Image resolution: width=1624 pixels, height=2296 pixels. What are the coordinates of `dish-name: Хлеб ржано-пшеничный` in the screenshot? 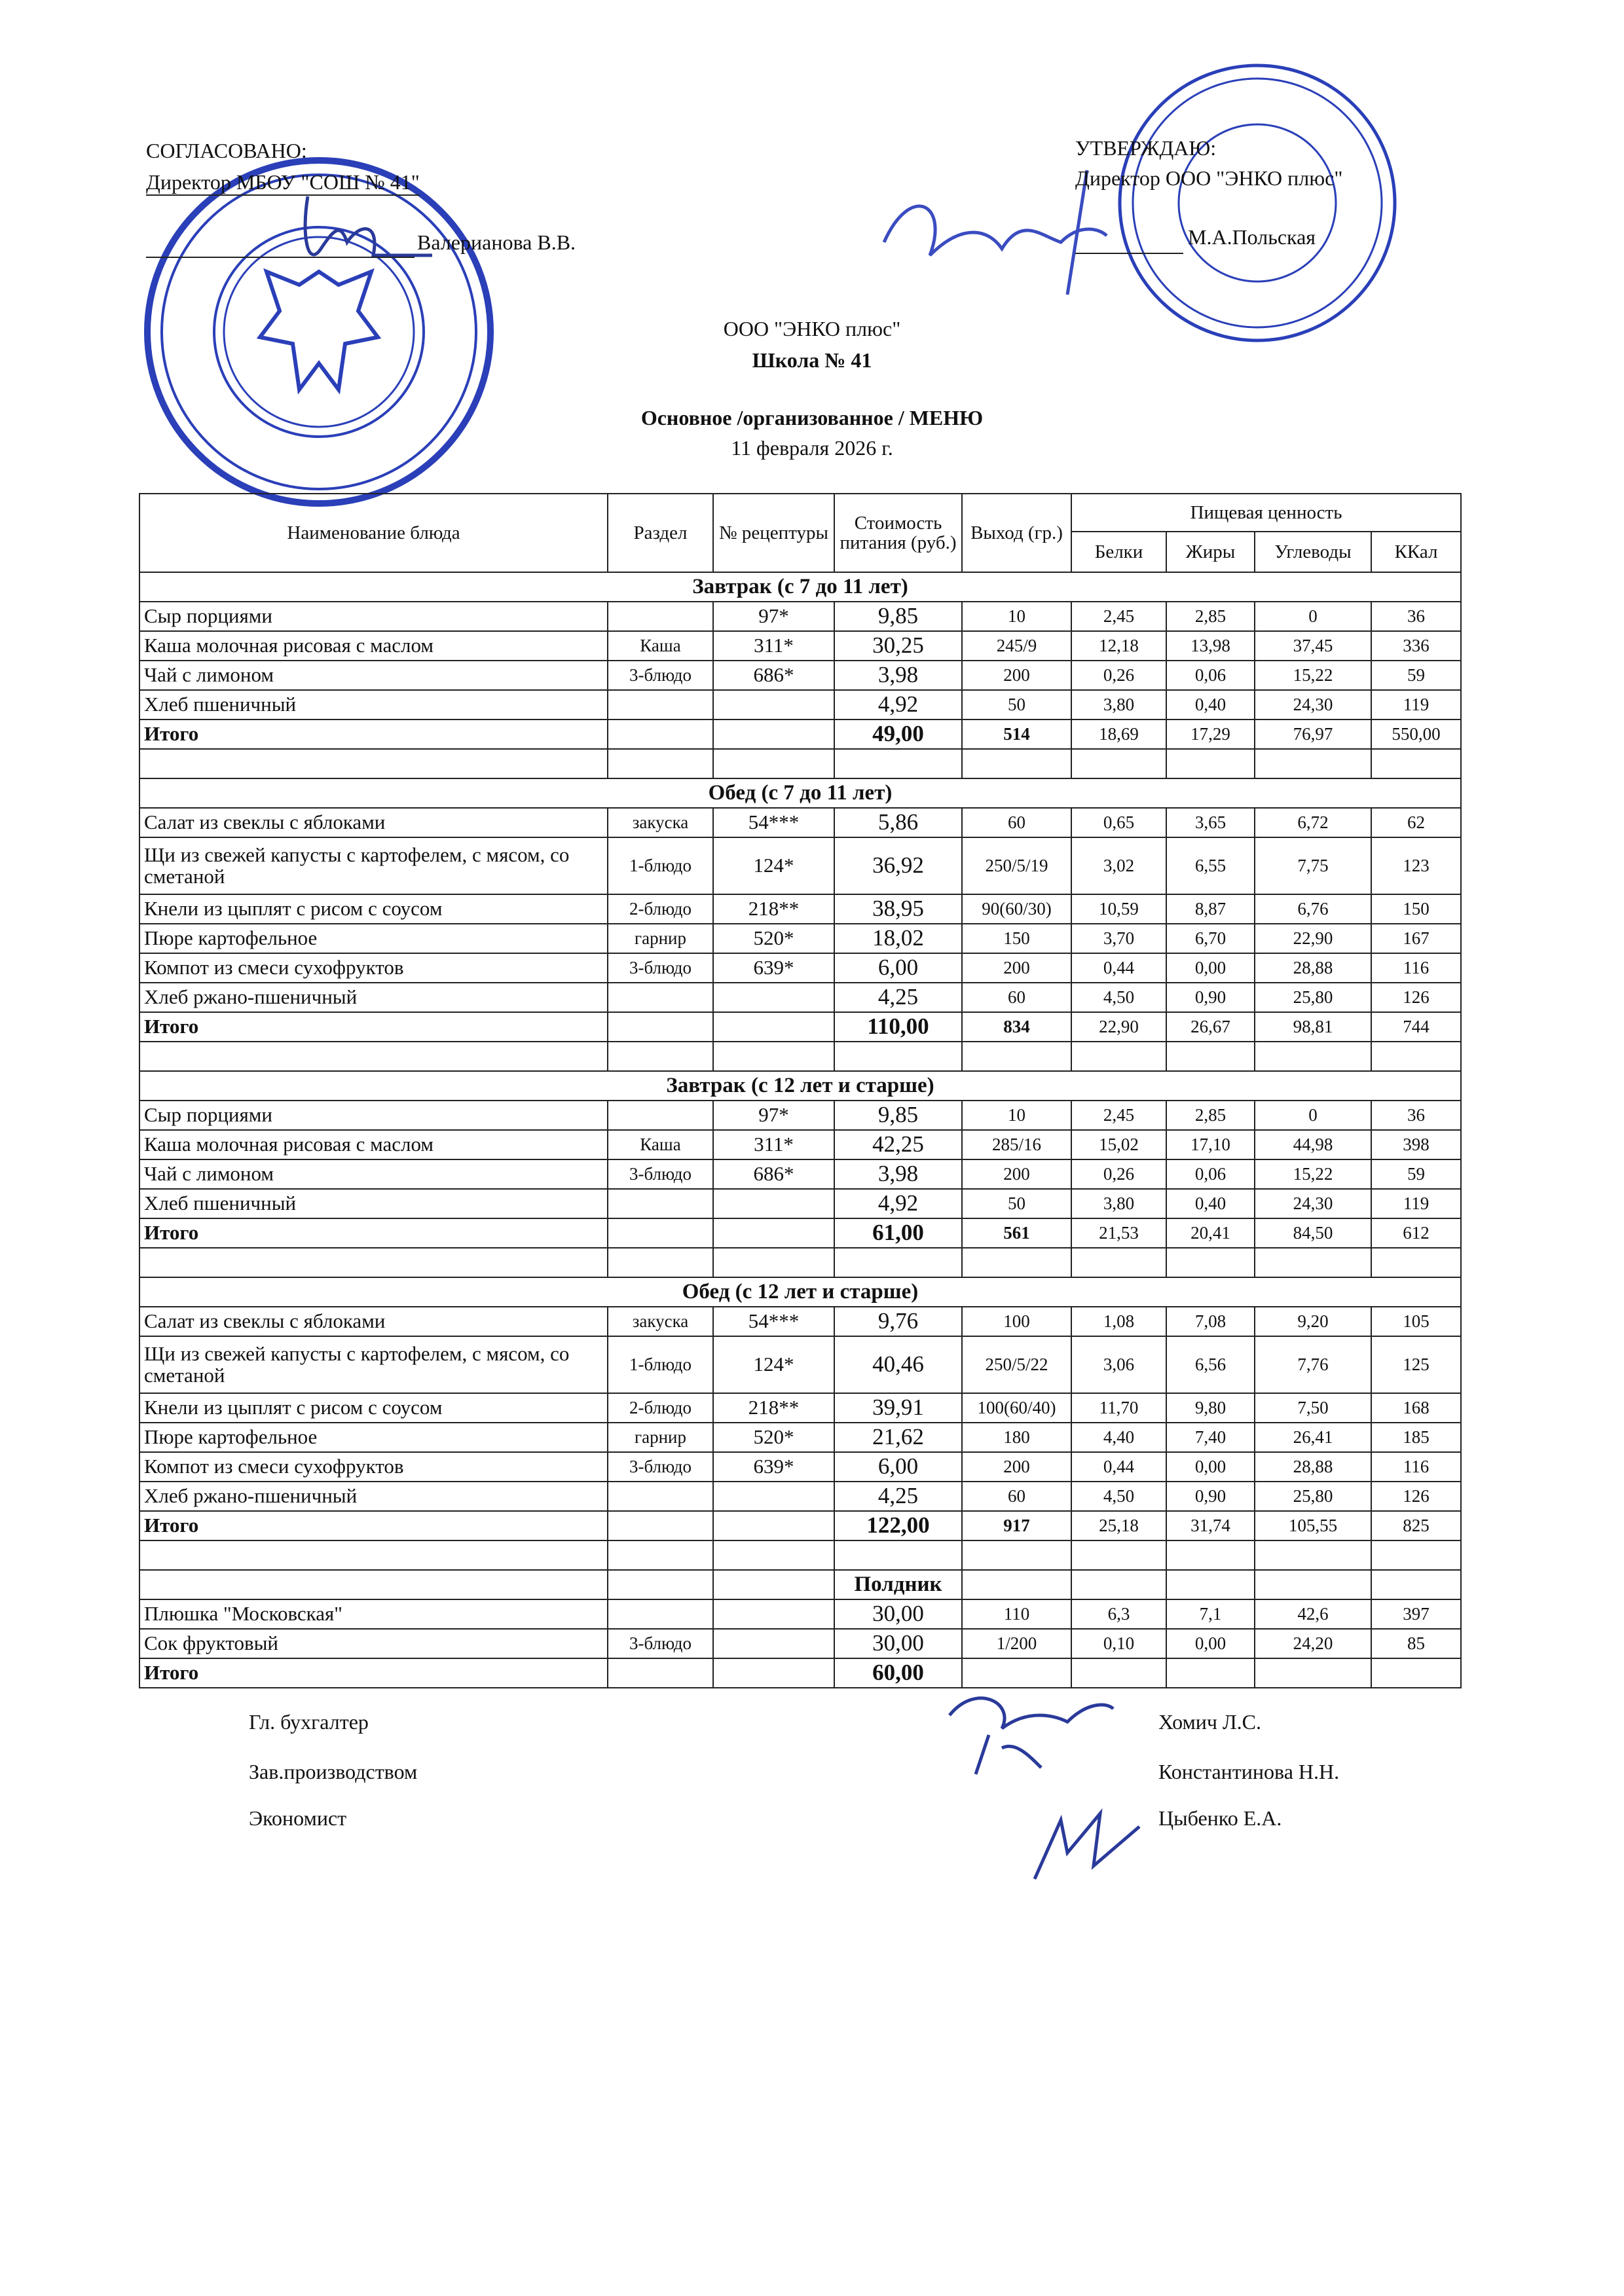 It's located at (373, 997).